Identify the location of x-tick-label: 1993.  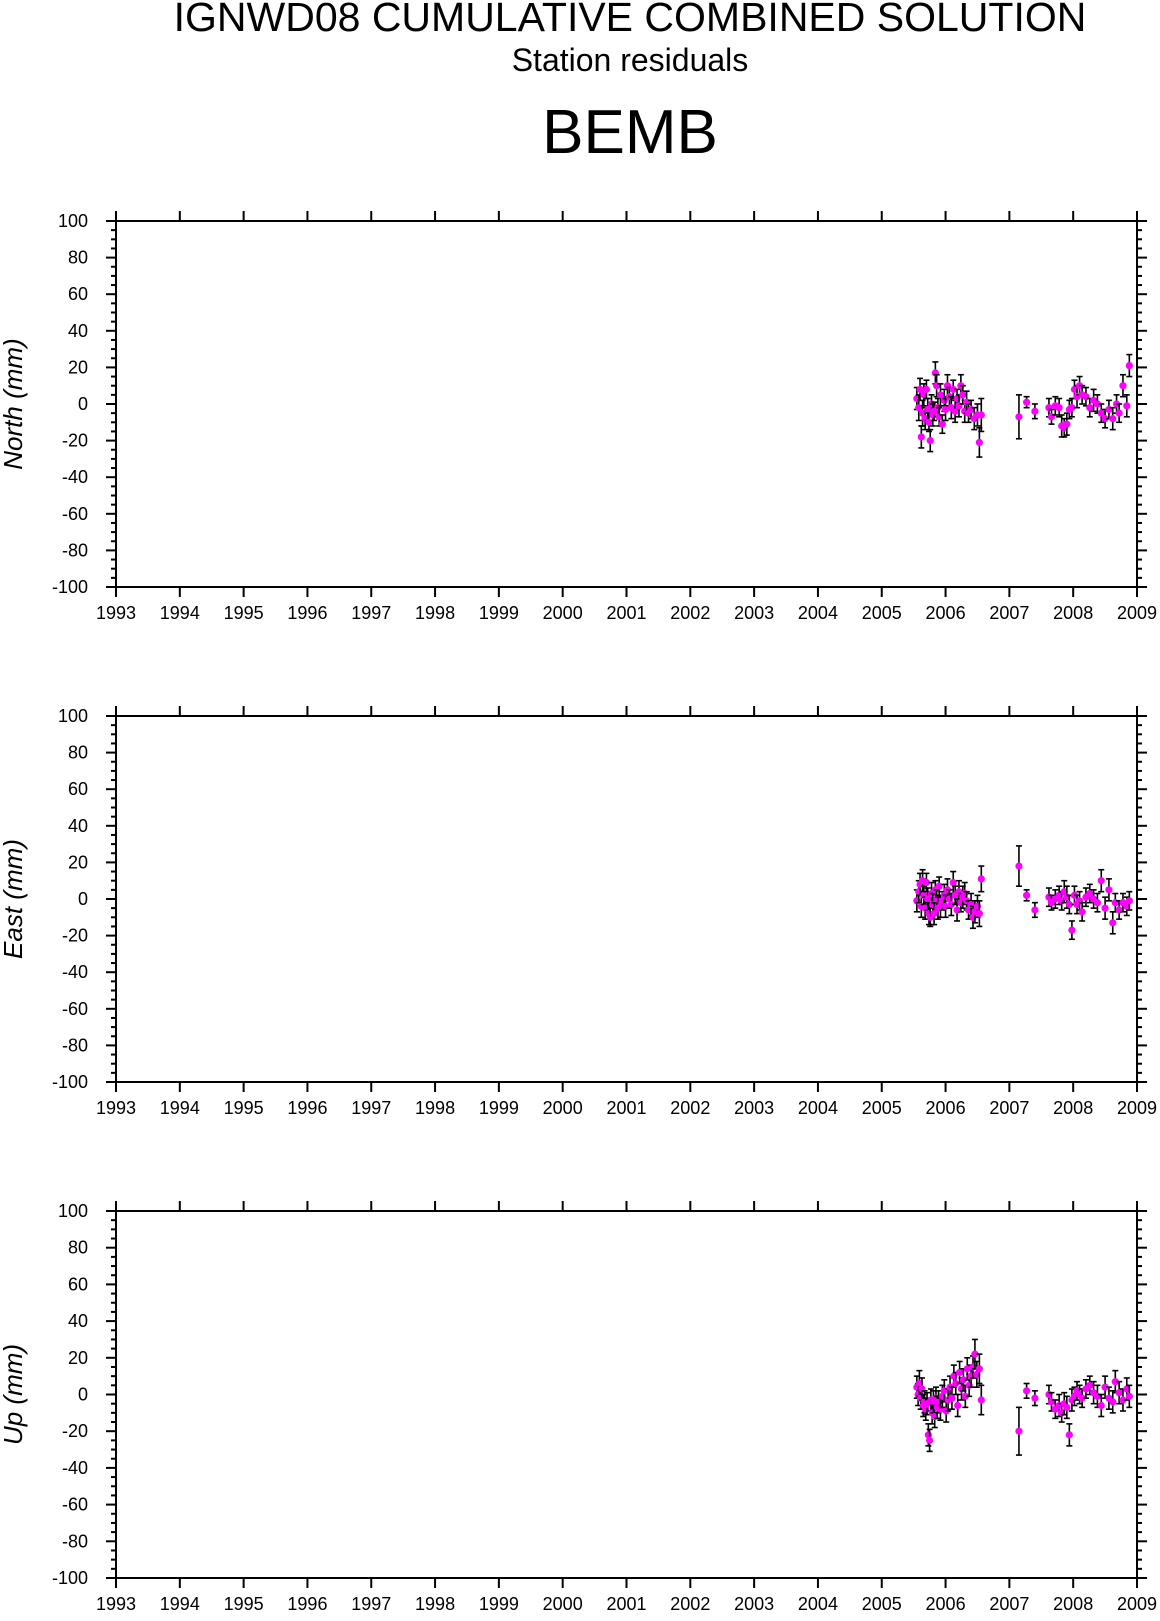
(116, 1108).